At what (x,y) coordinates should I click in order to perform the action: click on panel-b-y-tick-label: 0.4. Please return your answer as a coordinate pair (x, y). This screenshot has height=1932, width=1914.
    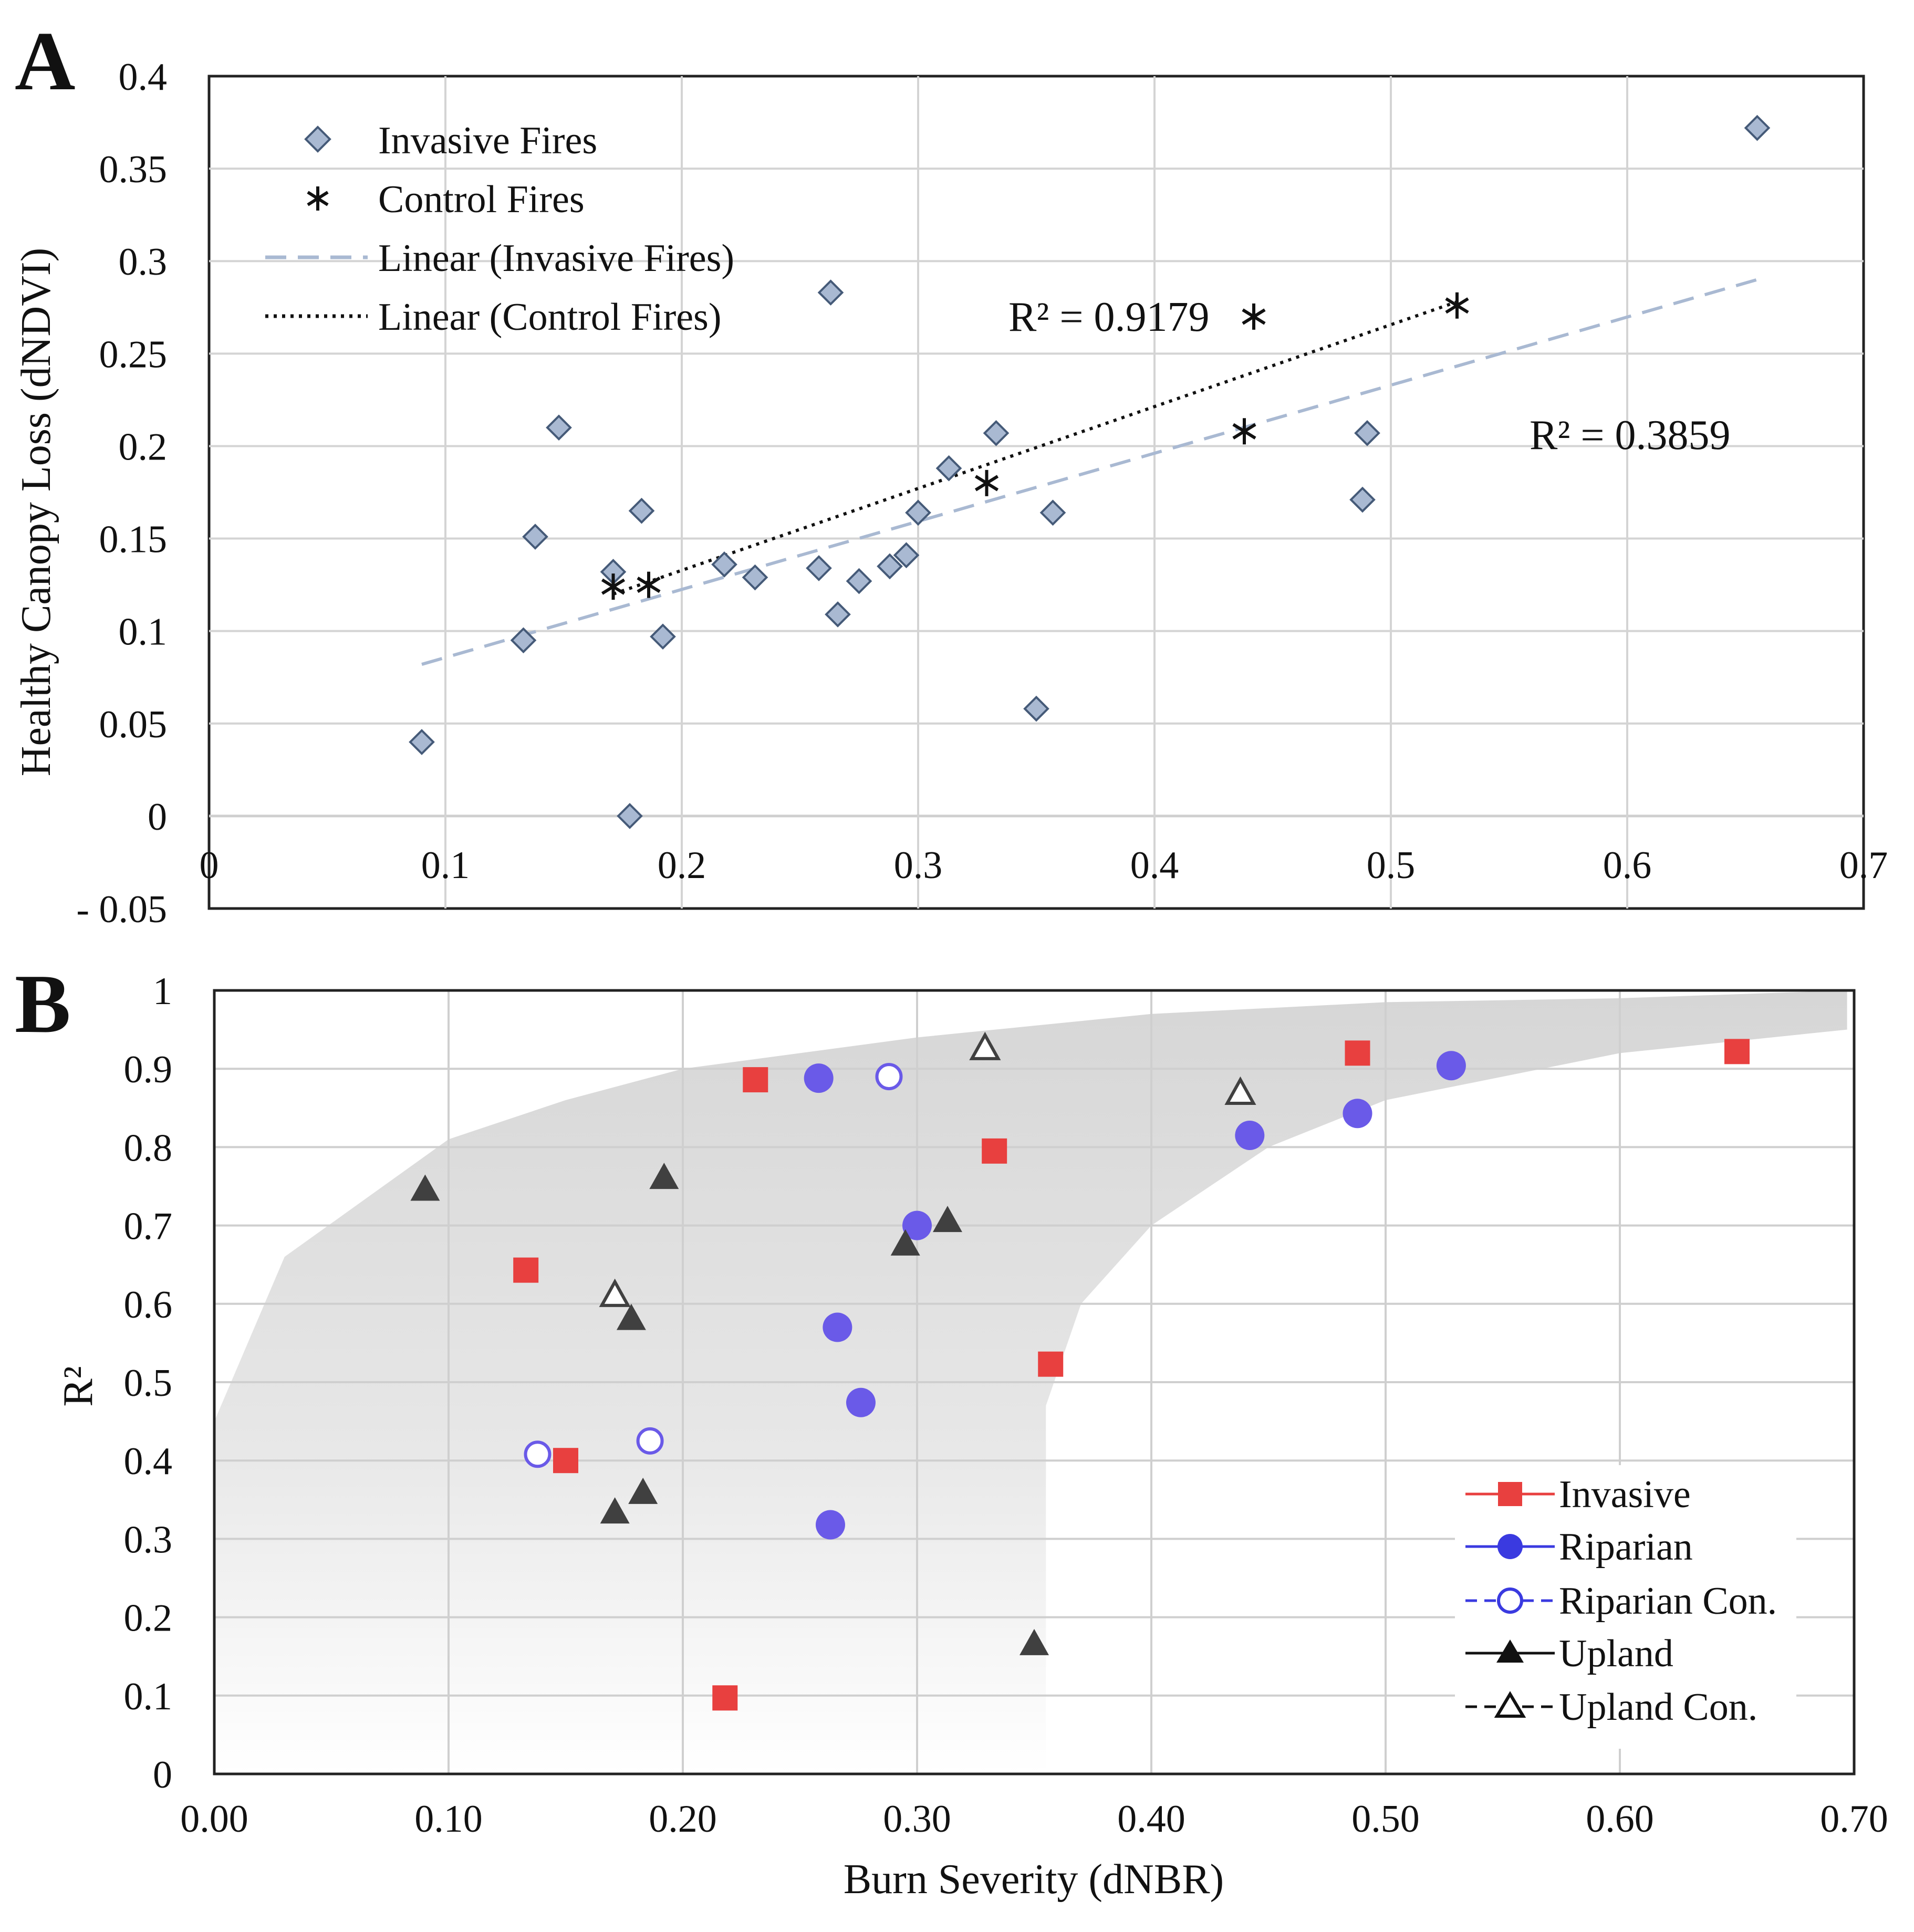
    Looking at the image, I should click on (148, 1461).